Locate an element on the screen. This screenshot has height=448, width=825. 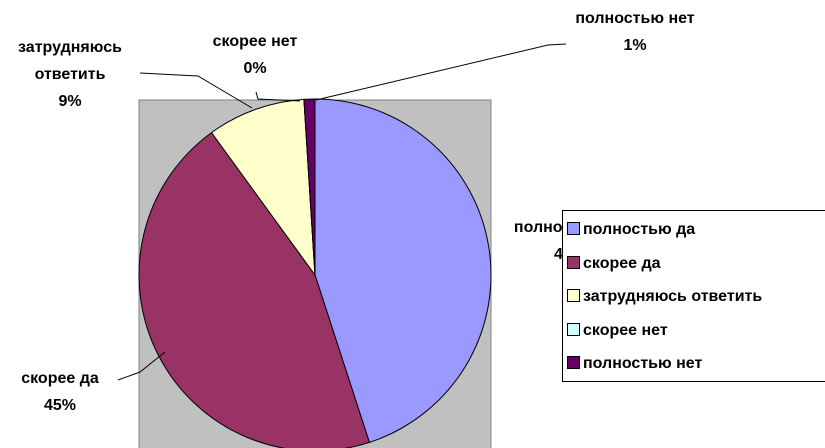
data-label: затрудняюсь ответить 9% is located at coordinates (75, 74).